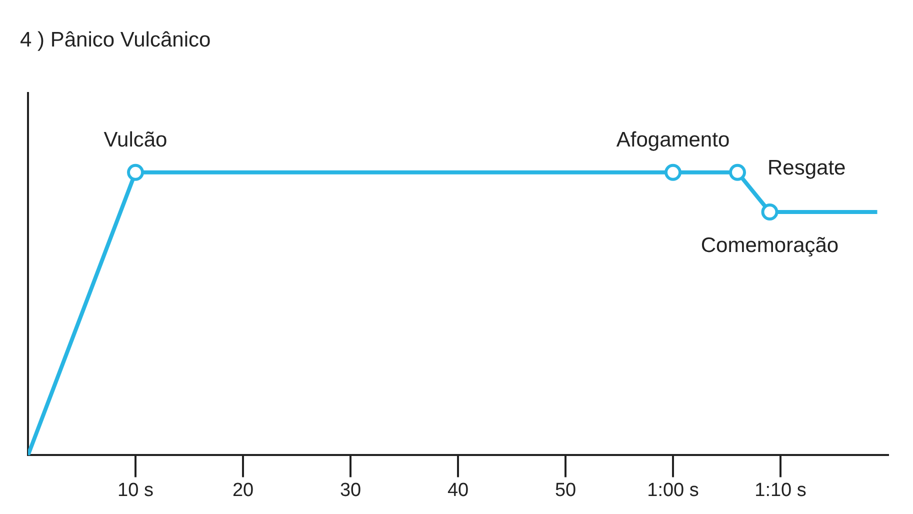 The width and height of the screenshot is (913, 514). Describe the element at coordinates (458, 490) in the screenshot. I see `x-tick-label: 40` at that location.